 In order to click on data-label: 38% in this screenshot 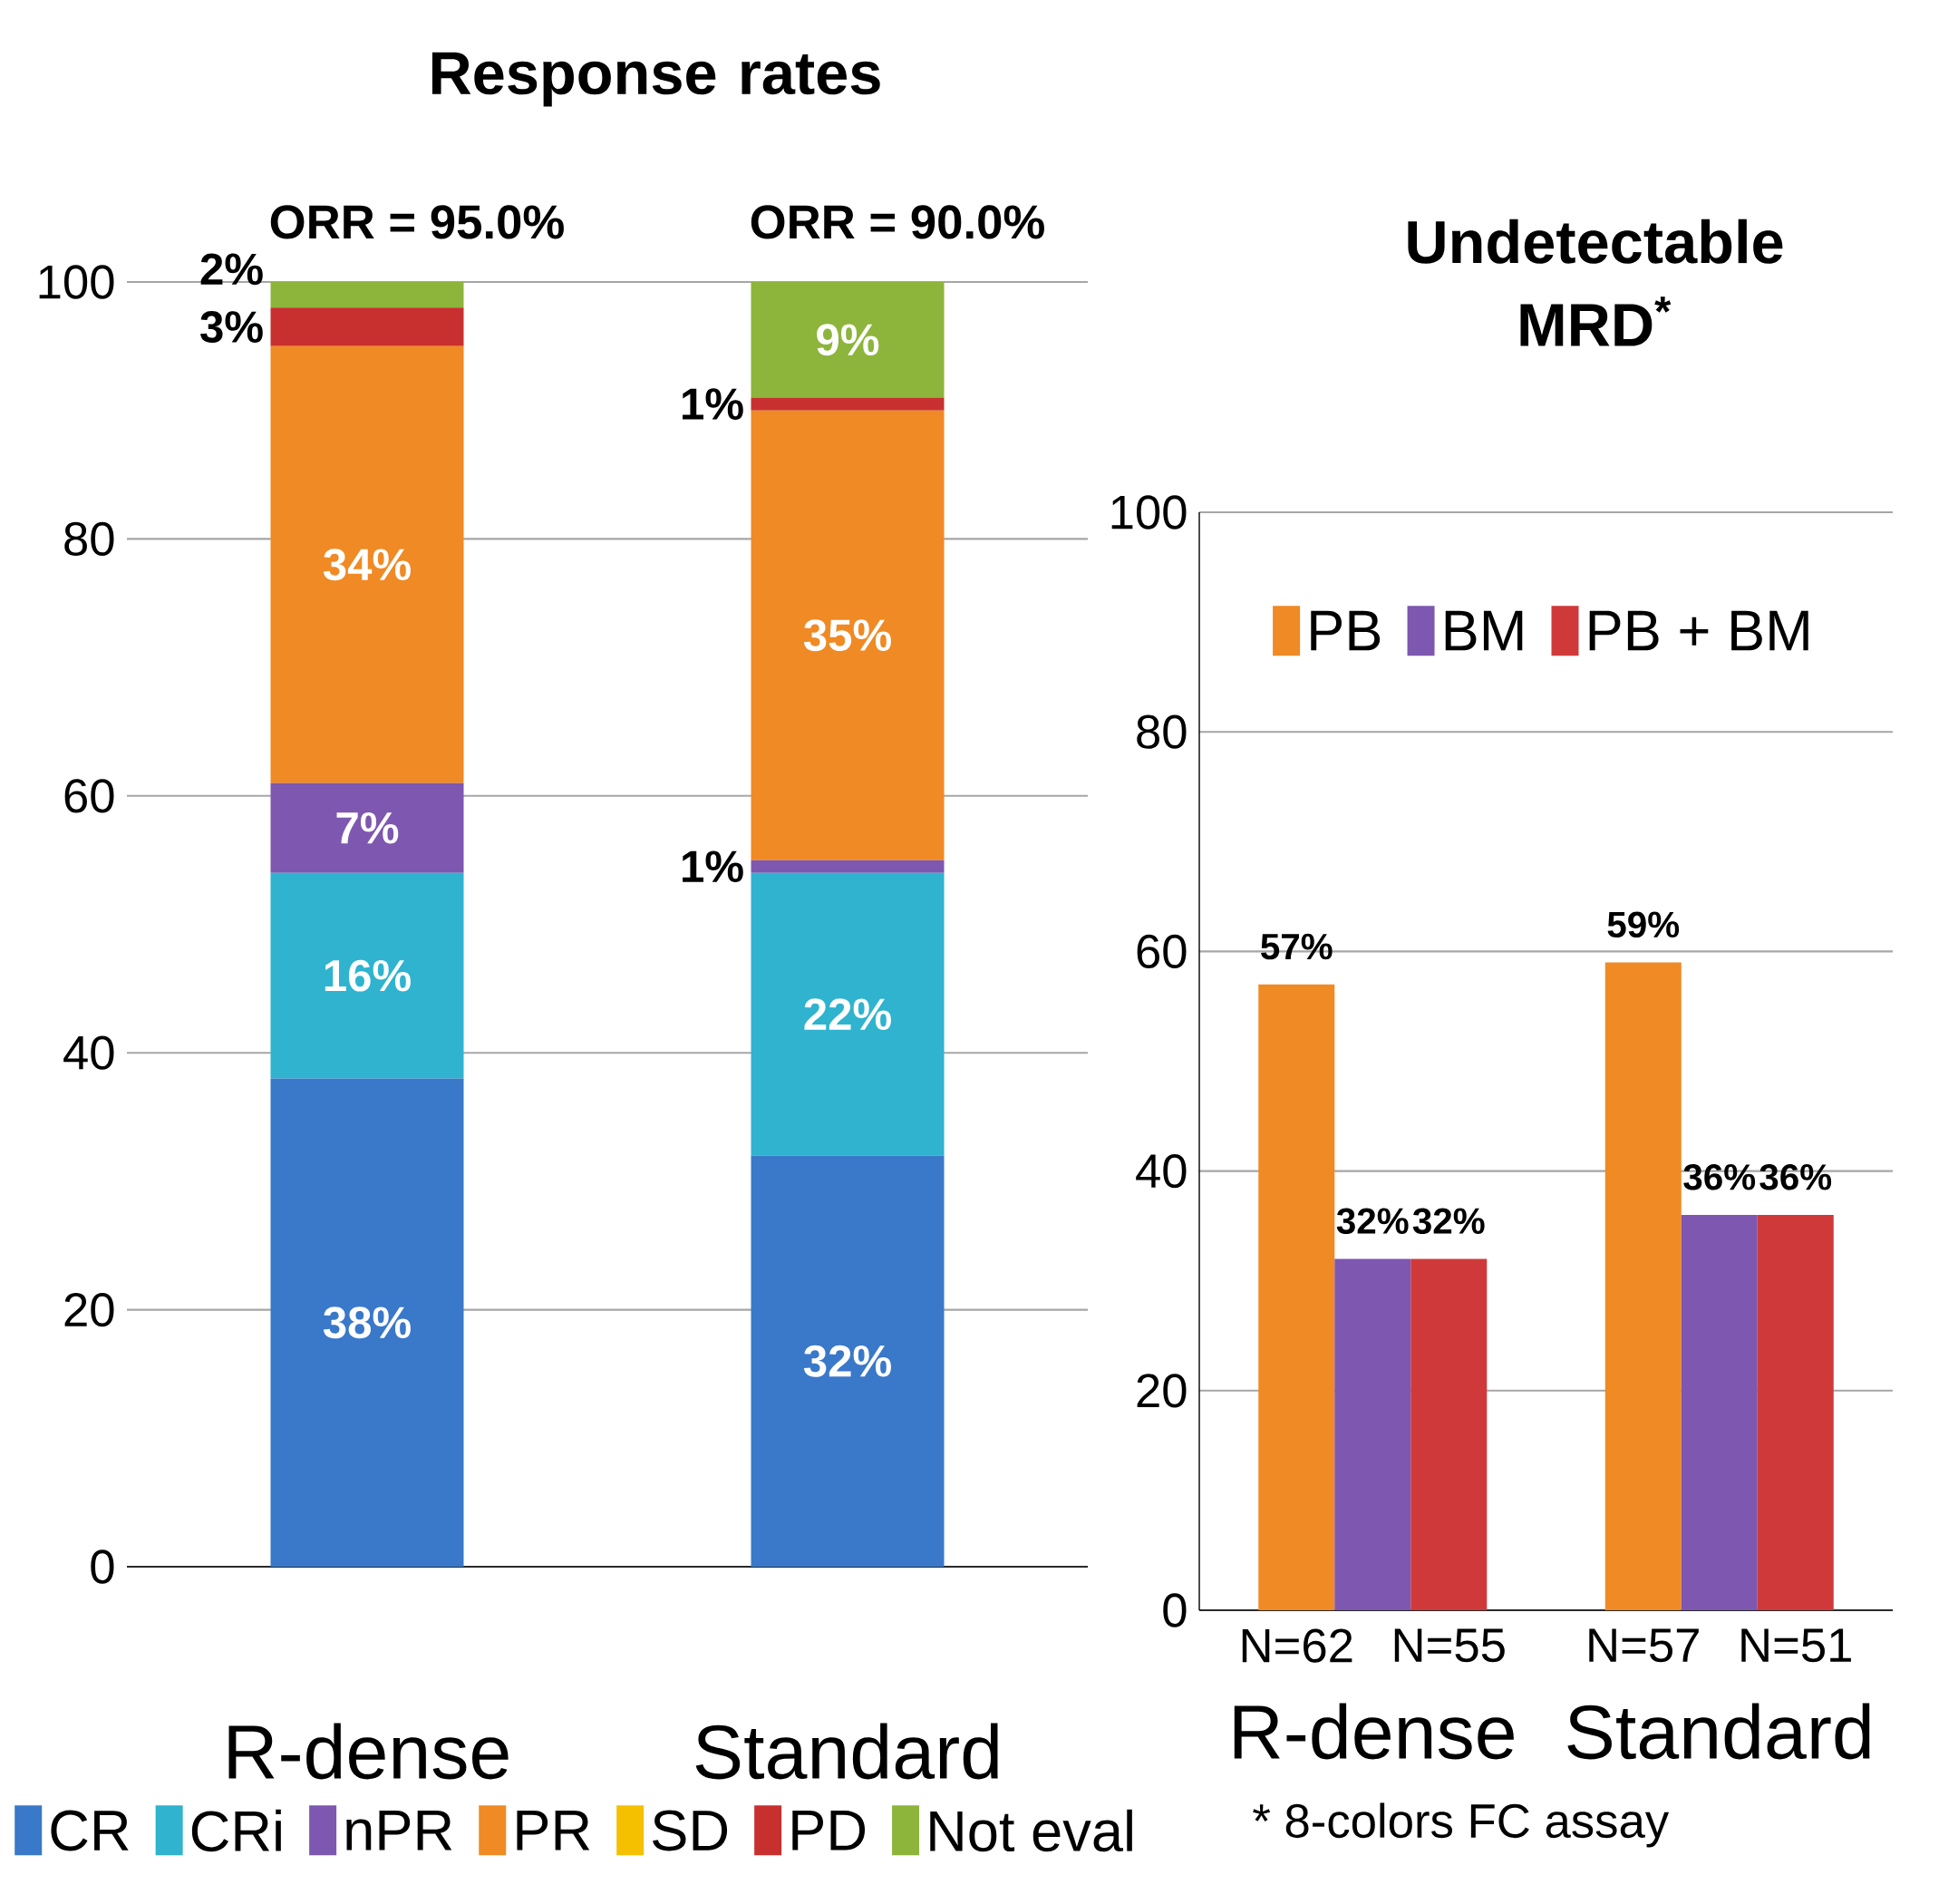, I will do `click(367, 1323)`.